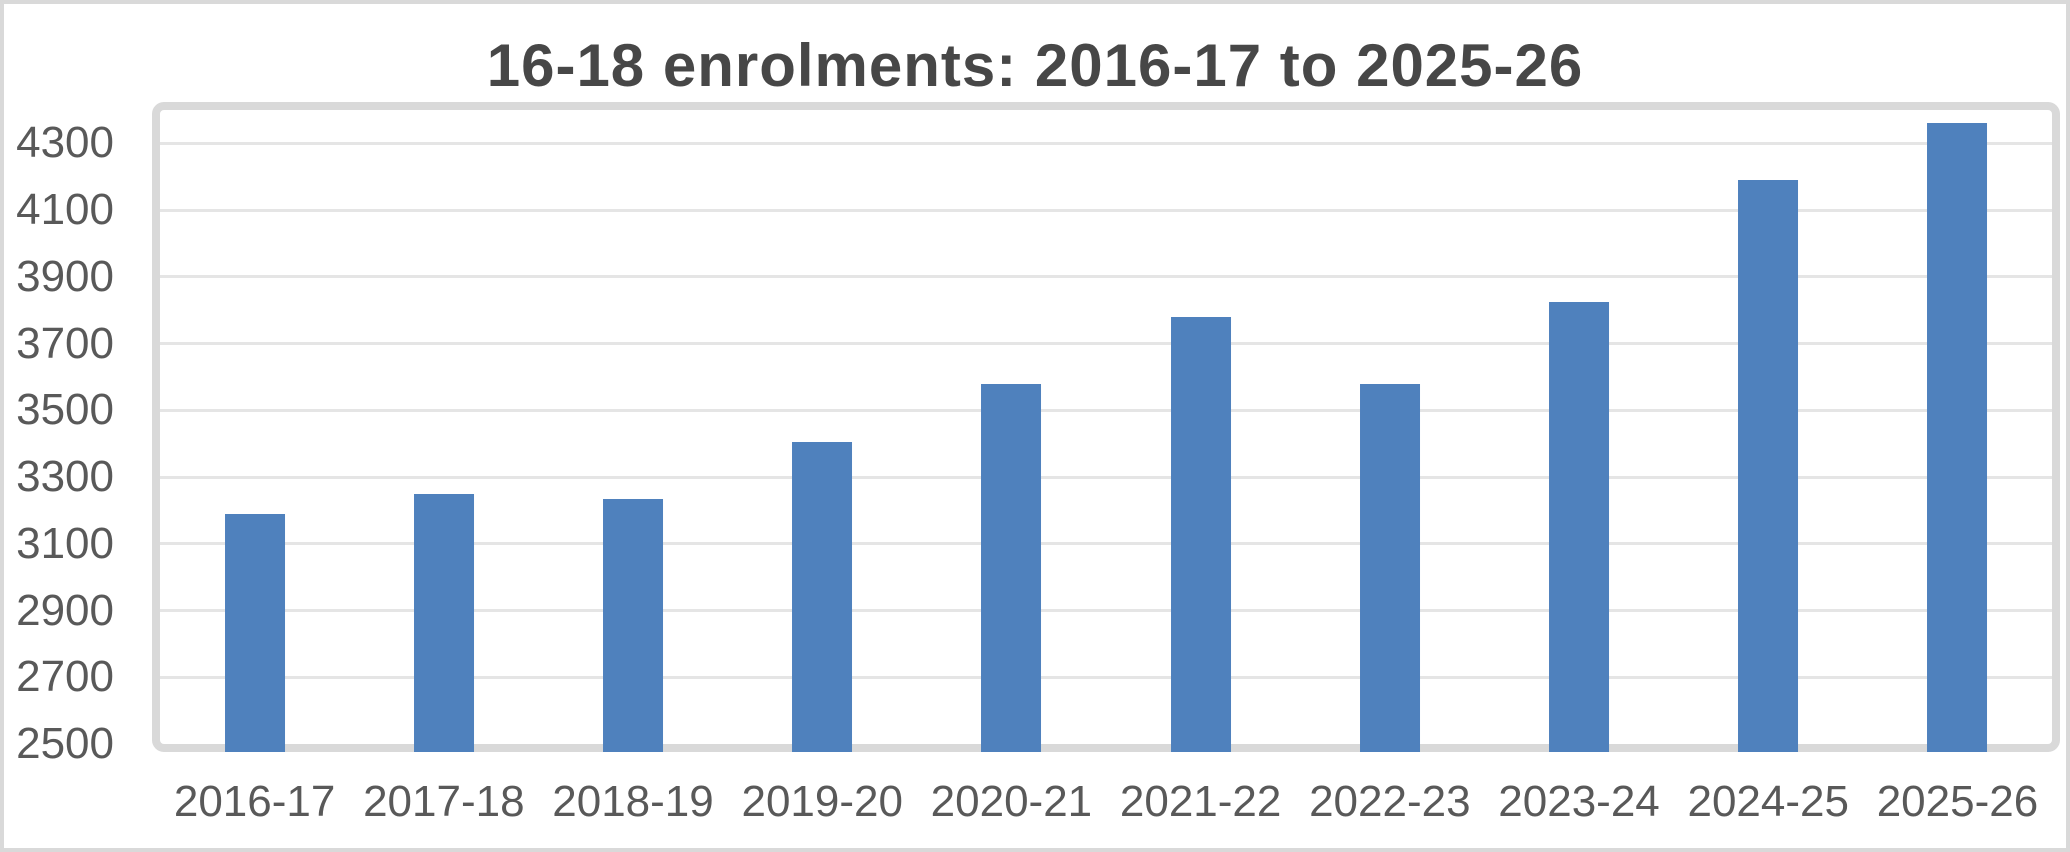 The height and width of the screenshot is (852, 2070). I want to click on y-tick-label: 3100, so click(65, 543).